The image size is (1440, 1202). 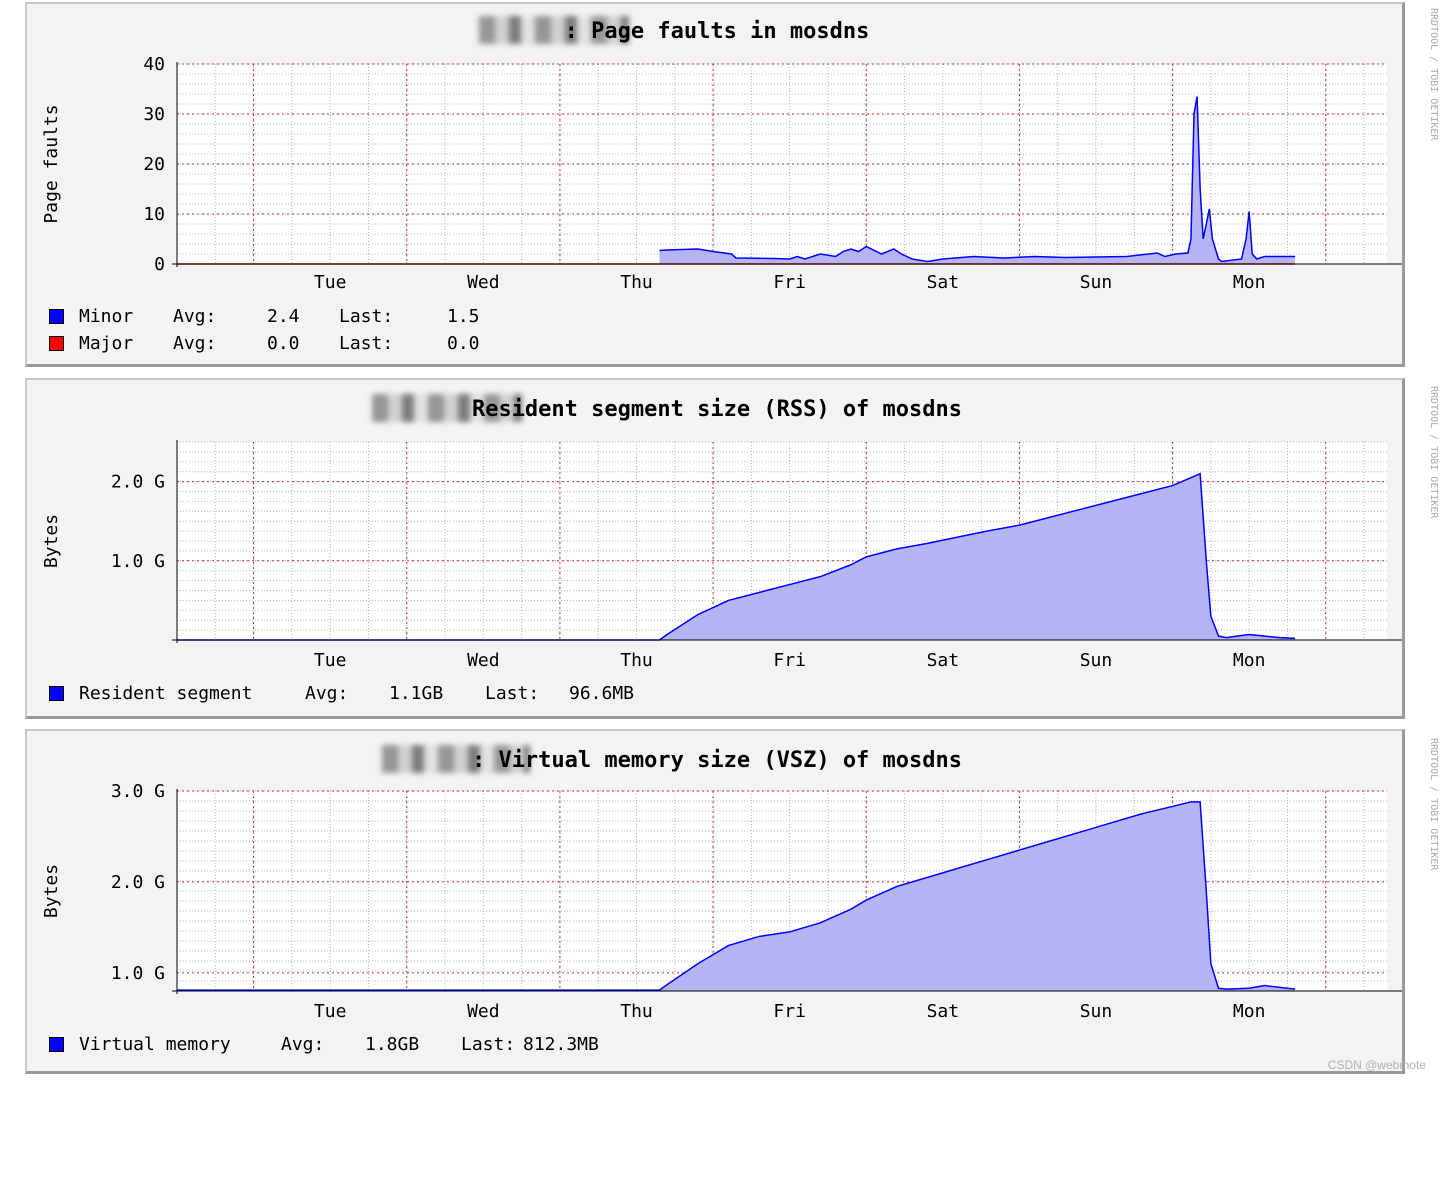 What do you see at coordinates (56, 343) in the screenshot?
I see `legend-swatch-major` at bounding box center [56, 343].